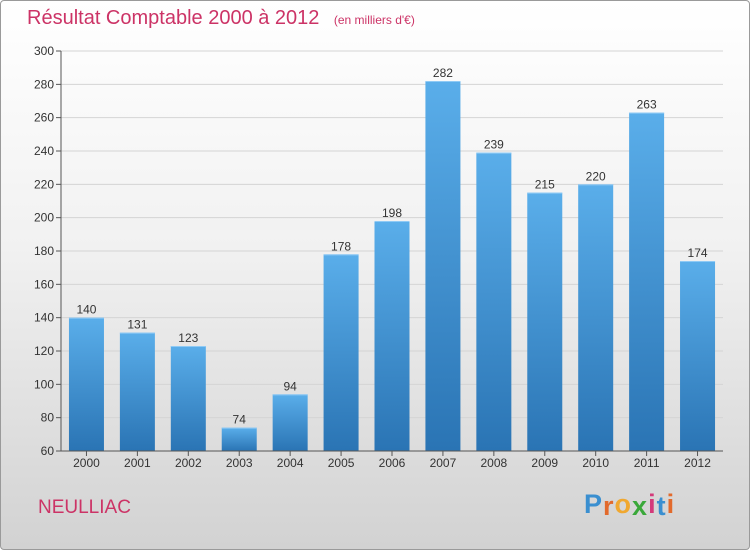 The image size is (750, 550). I want to click on y-tick-label: 120, so click(44, 351).